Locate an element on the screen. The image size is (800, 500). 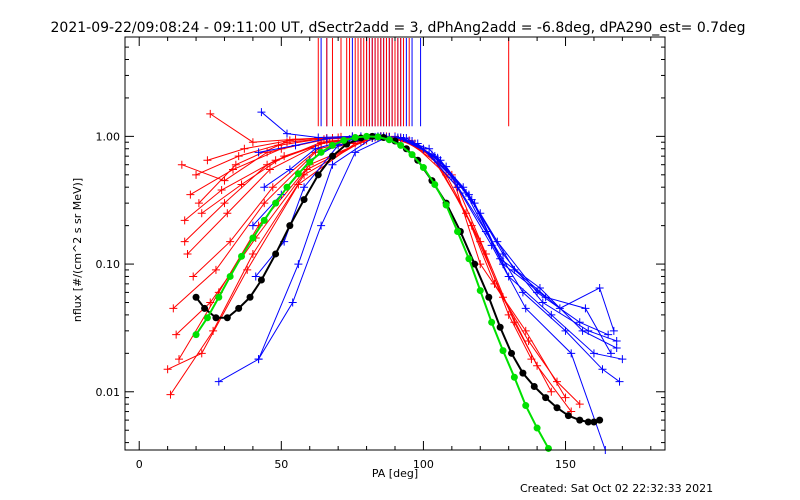
data-series-line is located at coordinates (486, 274).